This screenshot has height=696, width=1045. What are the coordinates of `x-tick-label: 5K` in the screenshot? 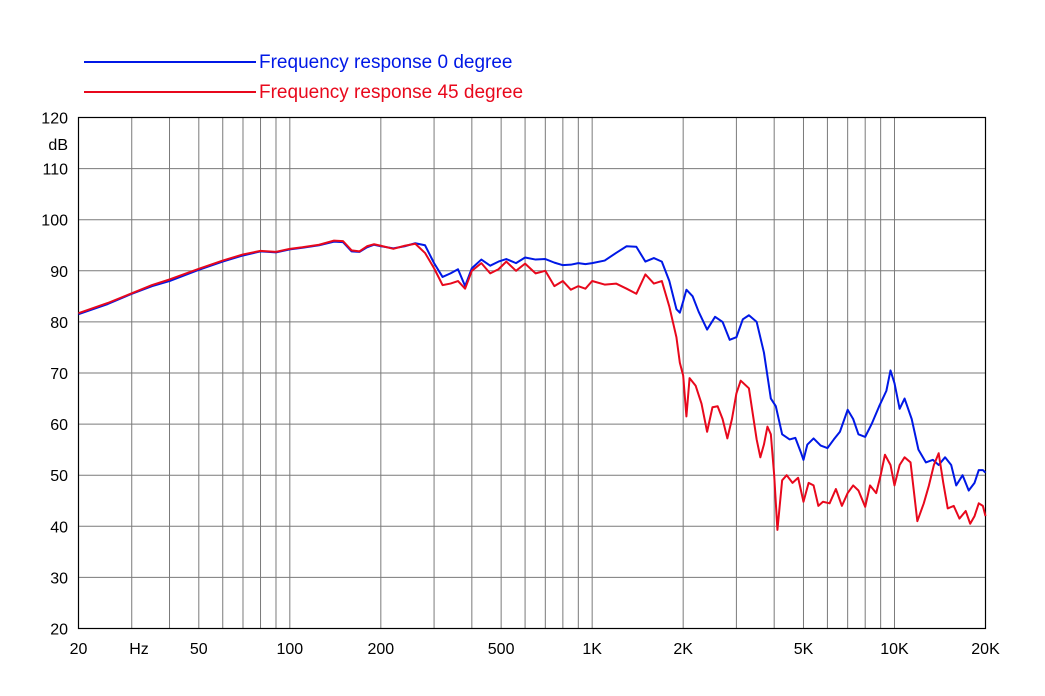 It's located at (804, 649).